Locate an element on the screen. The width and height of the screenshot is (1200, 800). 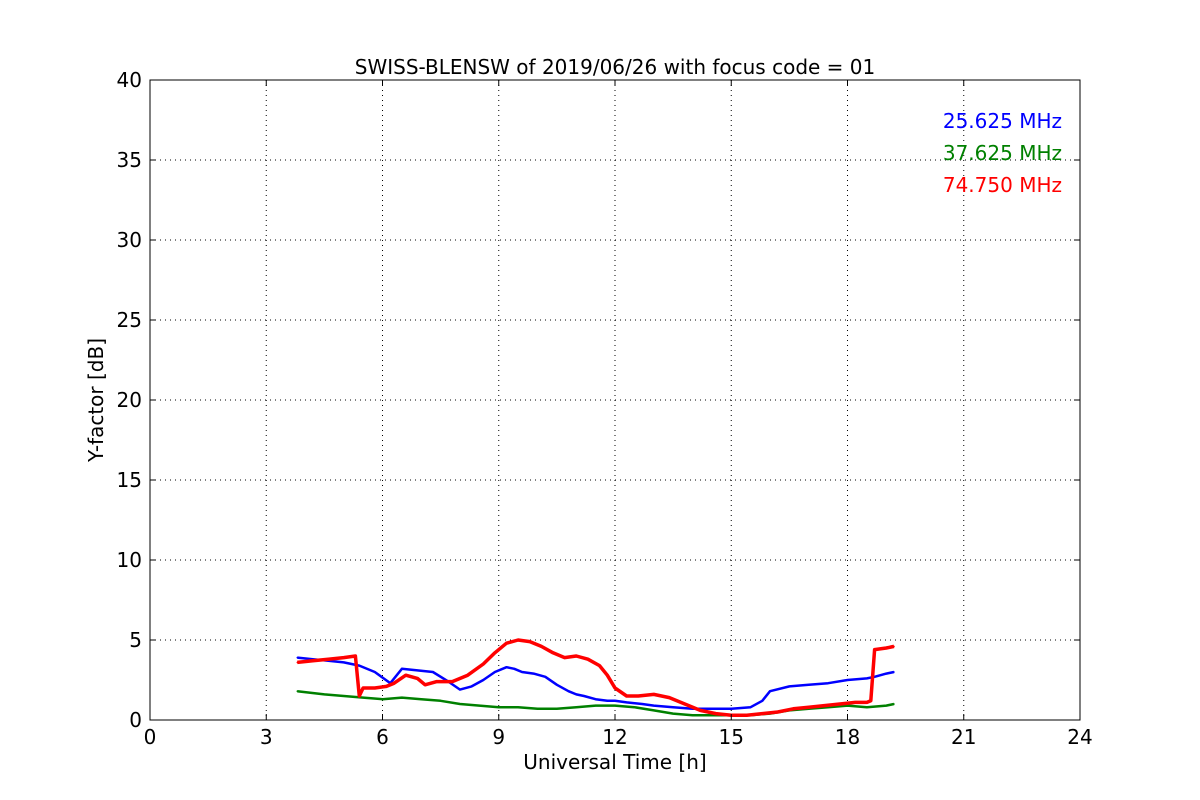
x-tick-label: 0 is located at coordinates (150, 737).